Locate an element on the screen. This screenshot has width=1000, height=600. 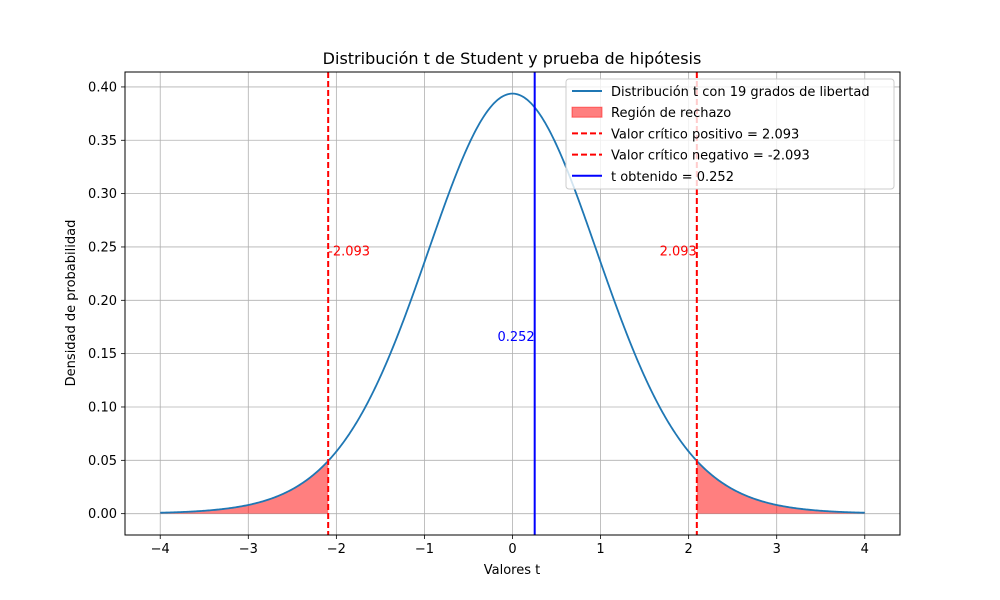
y-tick-label: 0.35 is located at coordinates (102, 141).